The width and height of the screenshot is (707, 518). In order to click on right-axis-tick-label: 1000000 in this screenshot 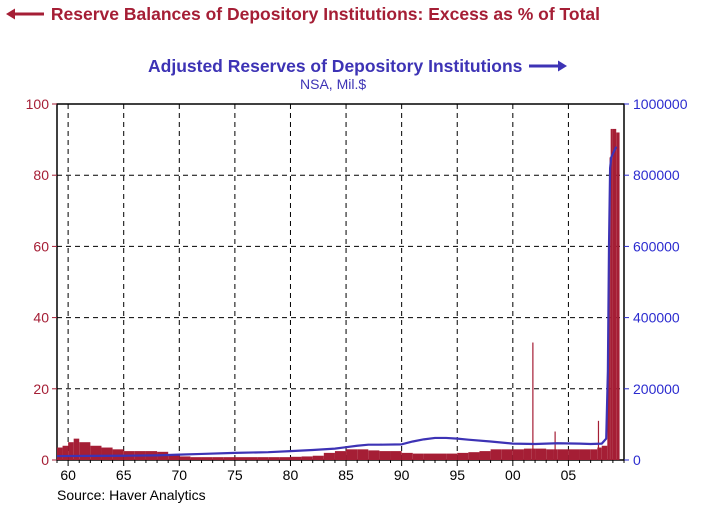, I will do `click(660, 104)`.